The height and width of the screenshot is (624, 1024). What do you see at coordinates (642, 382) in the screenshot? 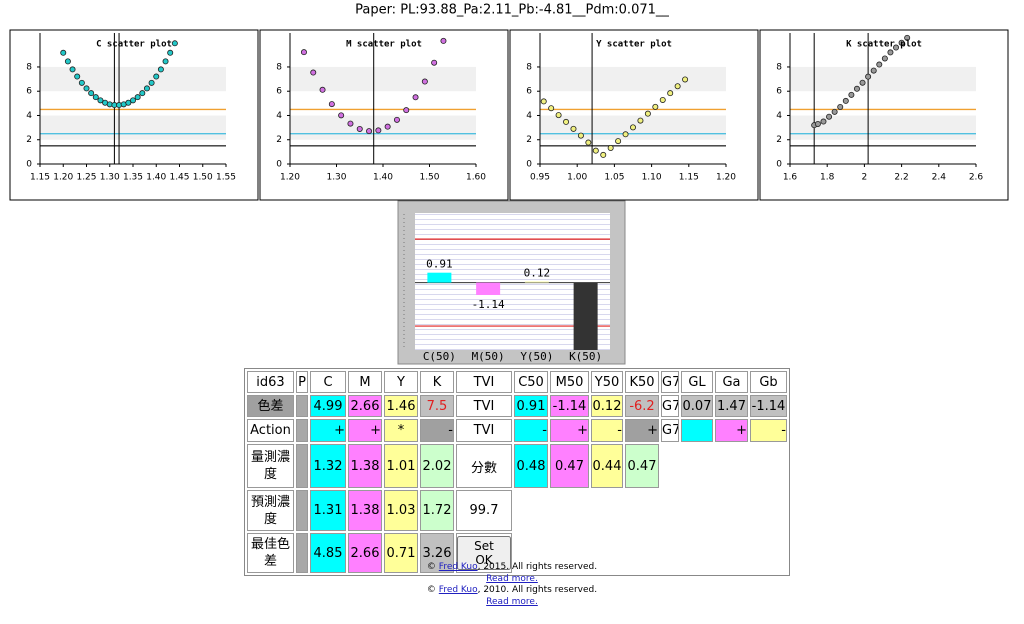
I see `column-header: K50` at bounding box center [642, 382].